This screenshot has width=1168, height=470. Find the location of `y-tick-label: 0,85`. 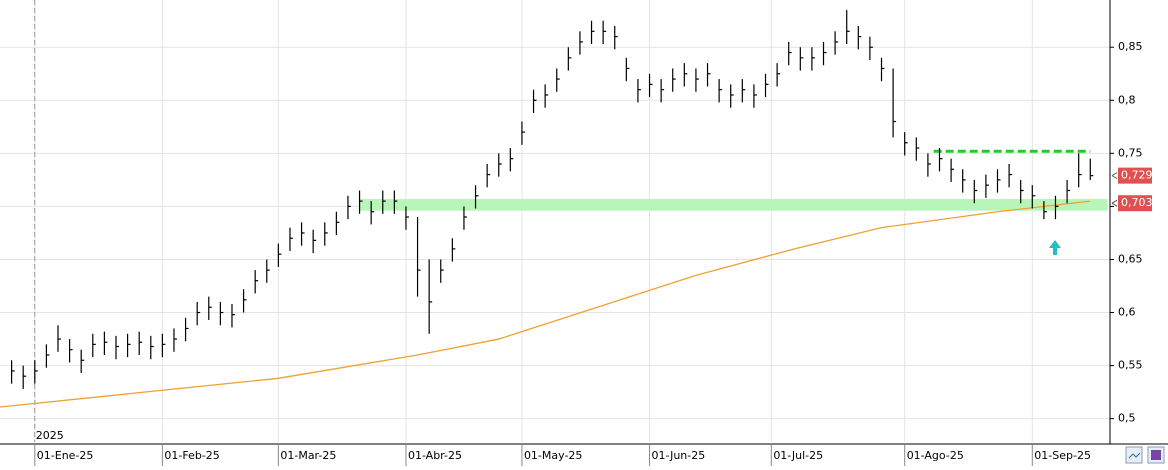

y-tick-label: 0,85 is located at coordinates (1130, 46).